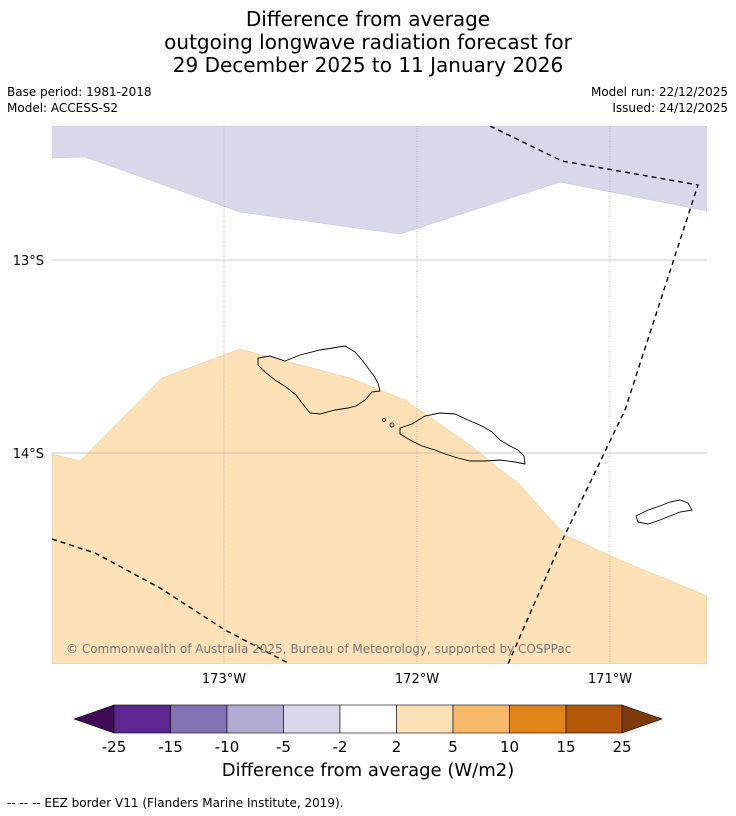 Image resolution: width=736 pixels, height=816 pixels. What do you see at coordinates (379, 180) in the screenshot?
I see `negative-anomaly-region` at bounding box center [379, 180].